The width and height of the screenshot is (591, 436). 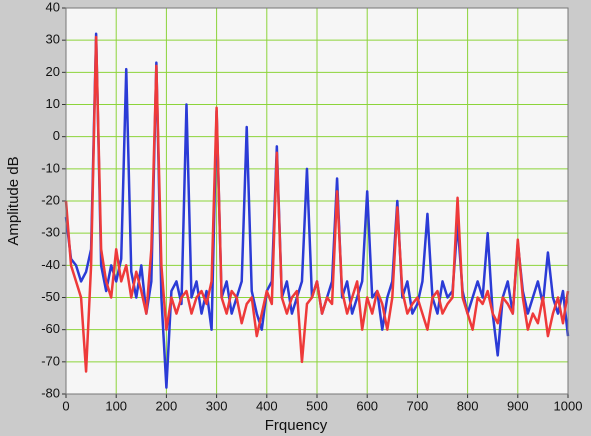 I want to click on x-tick-label: 100, so click(x=116, y=405).